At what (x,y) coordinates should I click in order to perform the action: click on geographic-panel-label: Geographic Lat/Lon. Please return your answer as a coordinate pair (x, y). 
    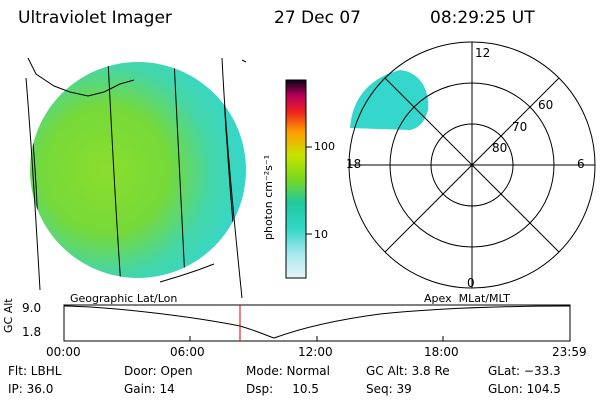
    Looking at the image, I should click on (124, 298).